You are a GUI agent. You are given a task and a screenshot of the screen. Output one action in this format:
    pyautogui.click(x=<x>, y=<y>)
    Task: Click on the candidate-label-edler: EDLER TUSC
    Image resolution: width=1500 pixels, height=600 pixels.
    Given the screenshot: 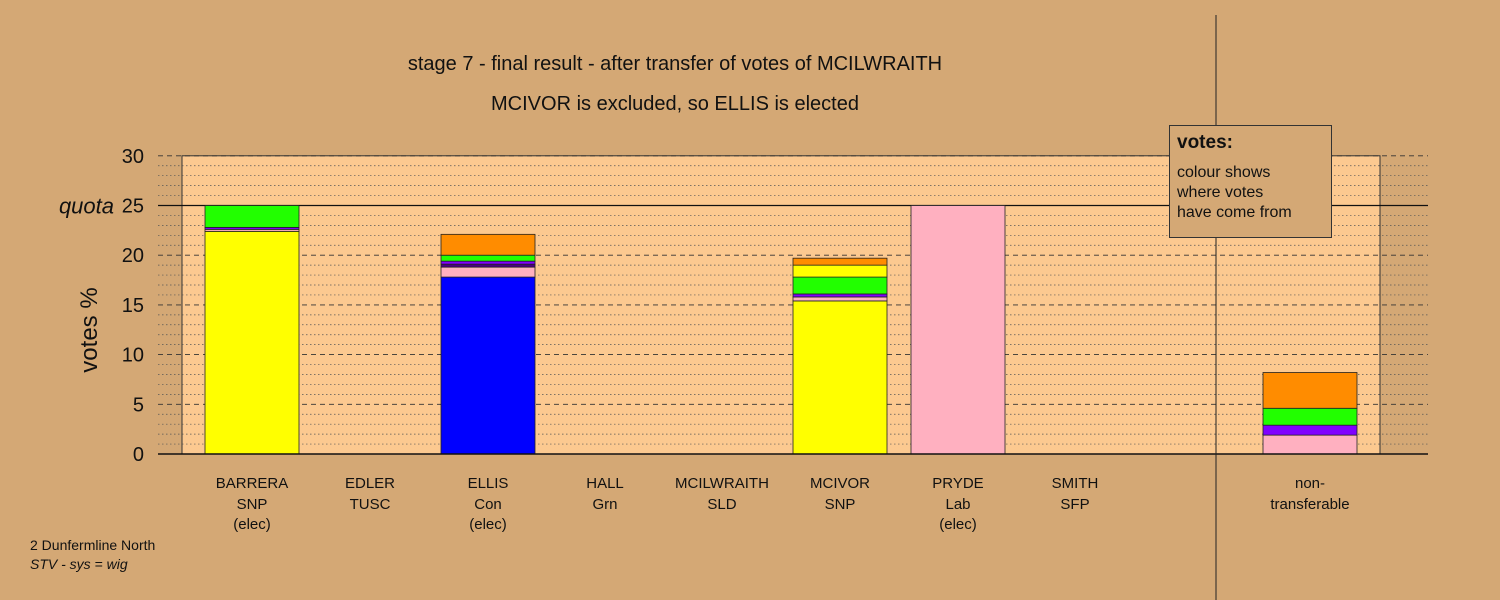 What is the action you would take?
    pyautogui.click(x=370, y=494)
    